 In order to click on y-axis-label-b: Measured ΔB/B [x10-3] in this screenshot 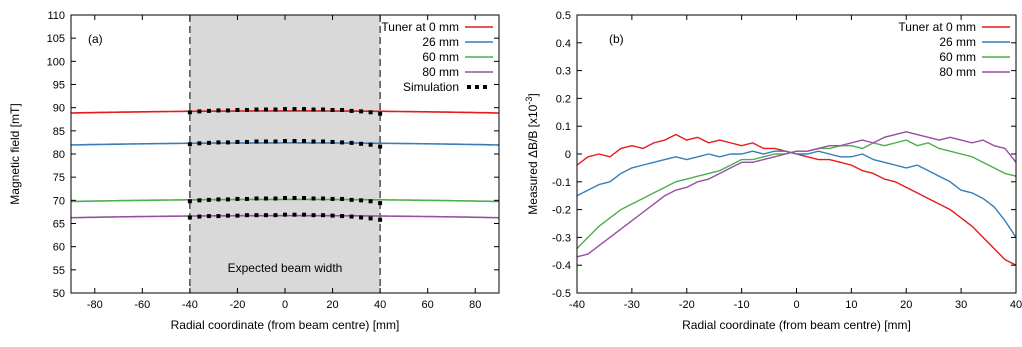, I will do `click(532, 153)`.